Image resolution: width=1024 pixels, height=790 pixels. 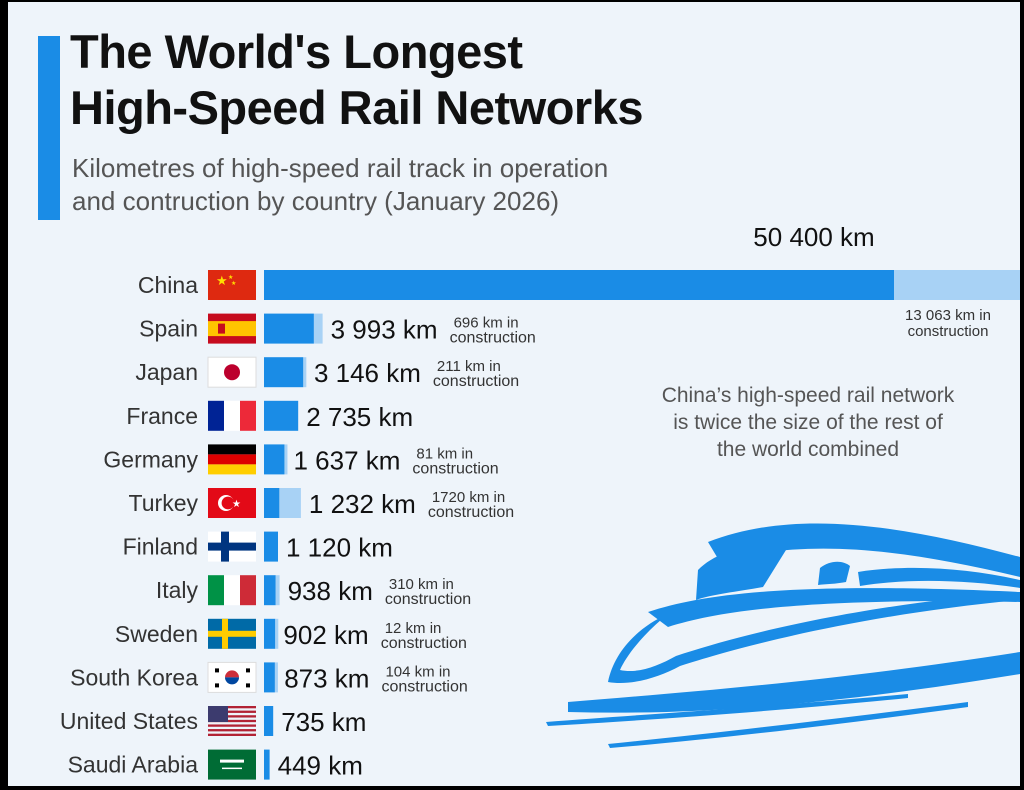 What do you see at coordinates (232, 546) in the screenshot?
I see `finland-flag-icon` at bounding box center [232, 546].